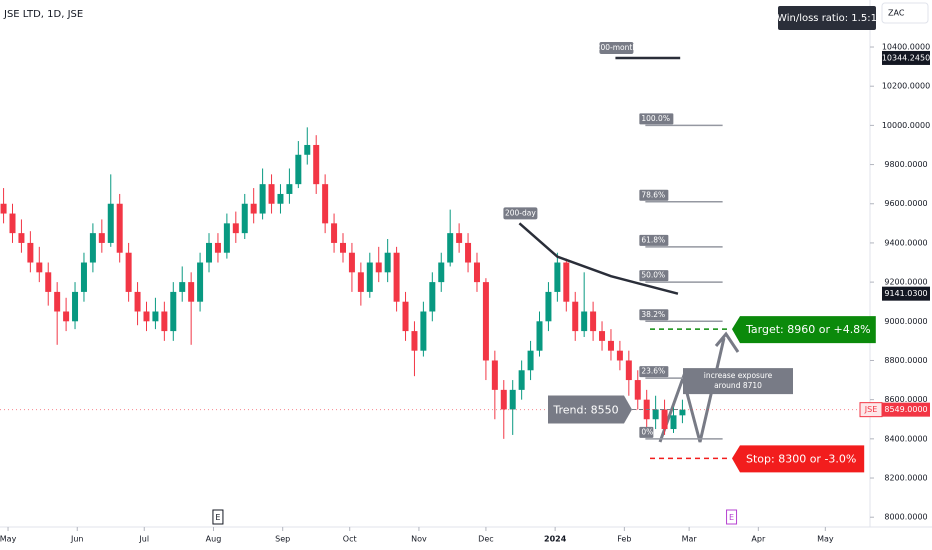 The image size is (932, 550). I want to click on earnings-label: E, so click(217, 517).